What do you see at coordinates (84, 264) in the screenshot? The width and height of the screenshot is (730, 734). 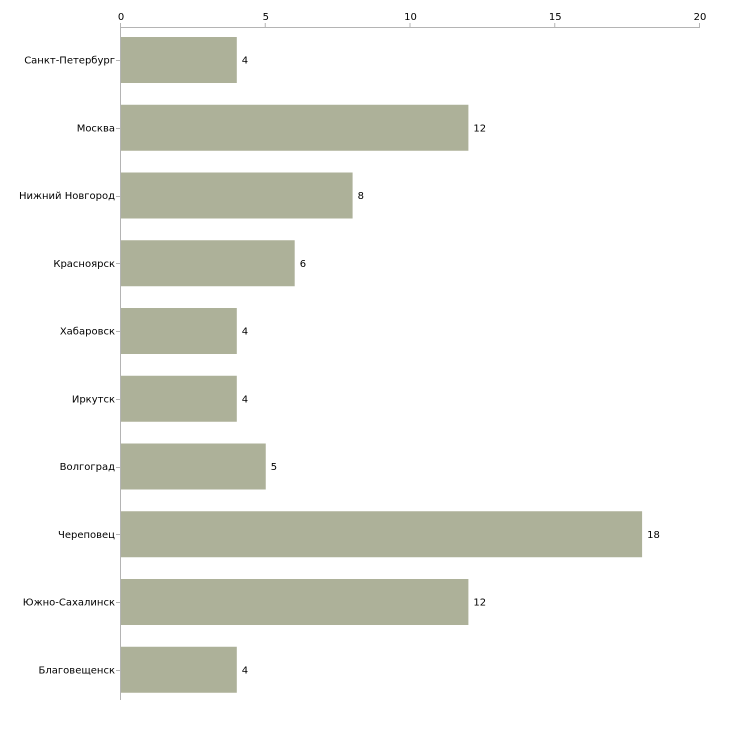 I see `category-label: Красноярск` at bounding box center [84, 264].